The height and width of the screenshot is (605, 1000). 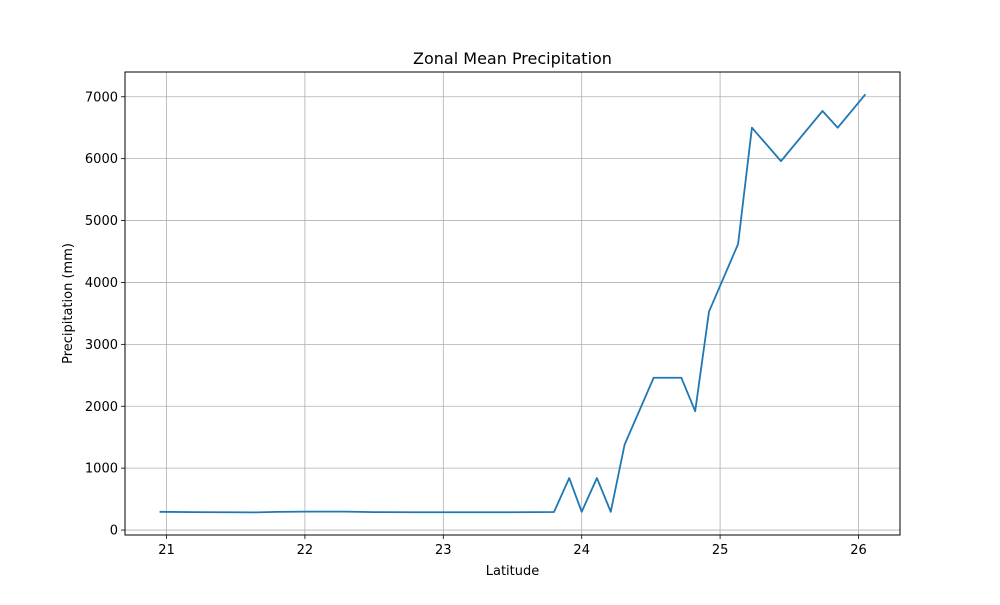 What do you see at coordinates (305, 550) in the screenshot?
I see `x-tick-label: 22` at bounding box center [305, 550].